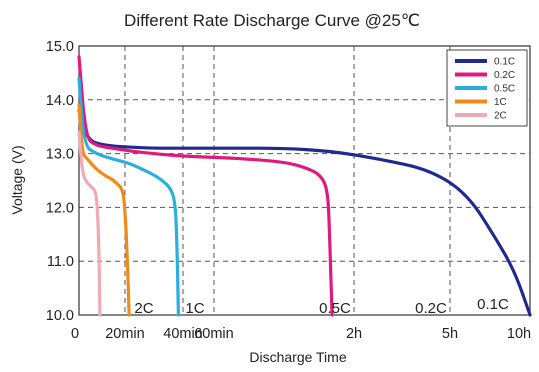  I want to click on series-line-1C, so click(104, 210).